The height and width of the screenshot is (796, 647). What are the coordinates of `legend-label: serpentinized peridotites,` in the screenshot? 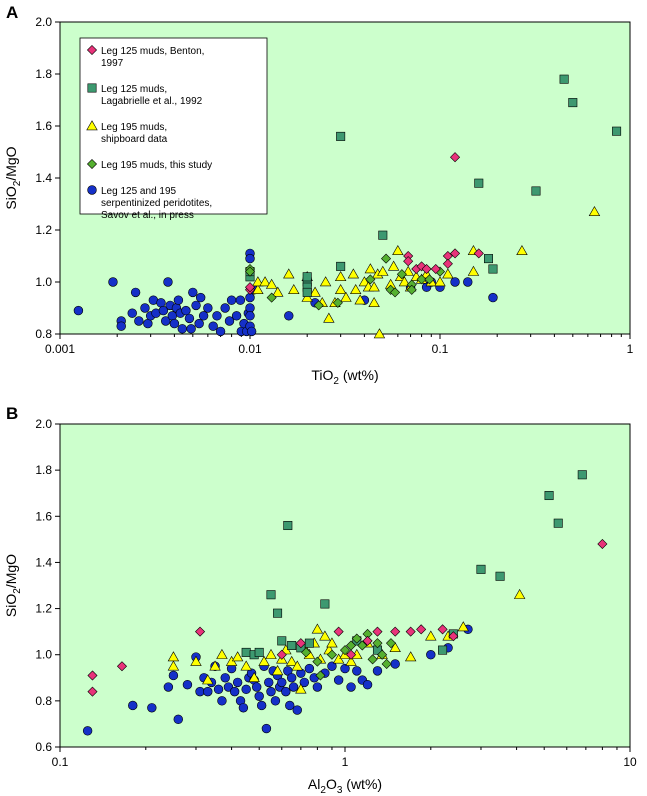 It's located at (156, 203).